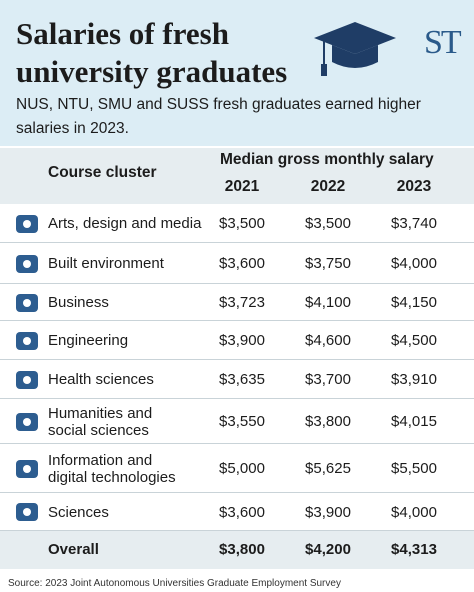 The image size is (474, 592). I want to click on label-line: Business, so click(78, 302).